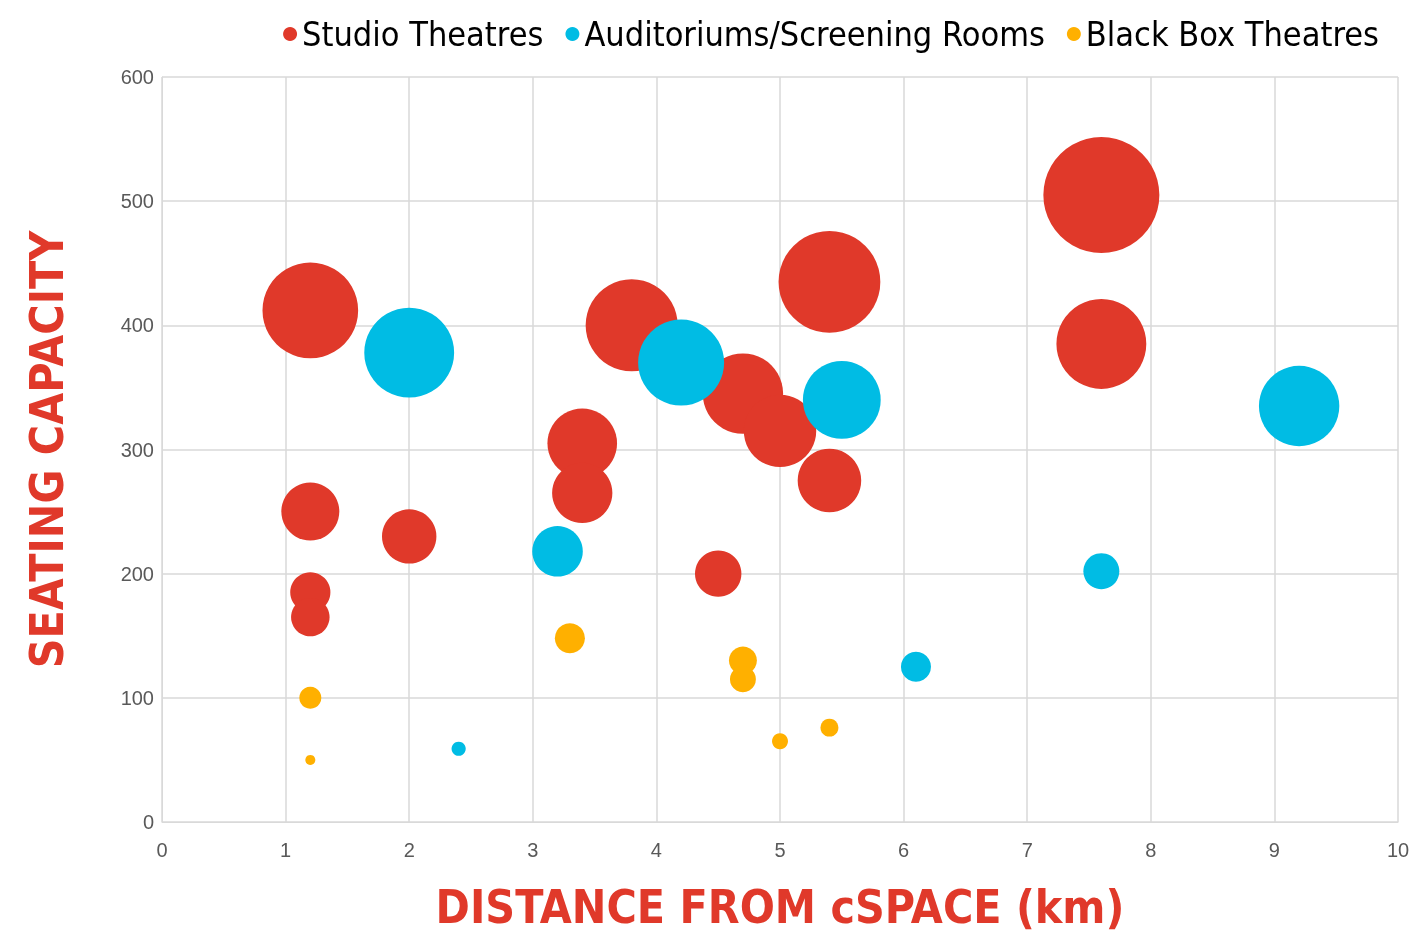  Describe the element at coordinates (1232, 34) in the screenshot. I see `legend-label: Black Box Theatres` at that location.